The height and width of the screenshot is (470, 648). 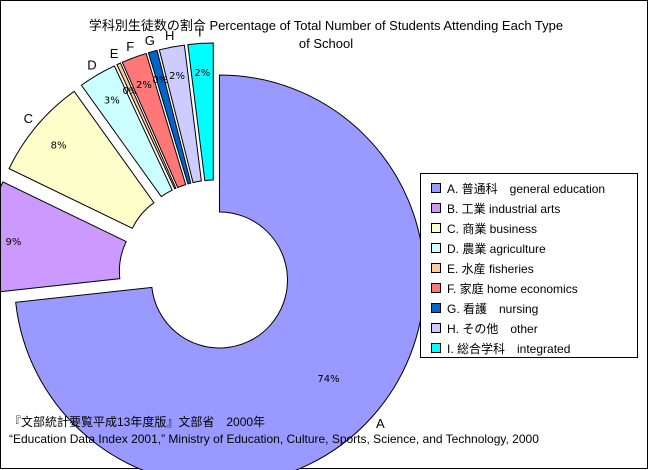 I want to click on legend-item-f: F. 家庭 home economics, so click(x=529, y=288).